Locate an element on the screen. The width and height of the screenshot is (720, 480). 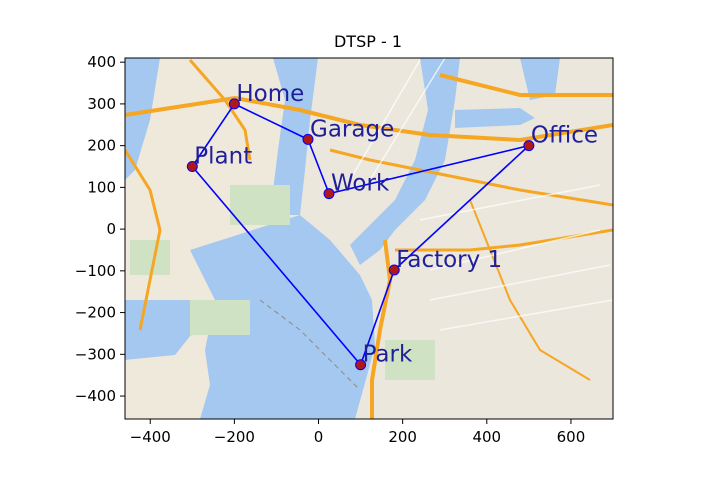
x-tick-label: 600 is located at coordinates (571, 437).